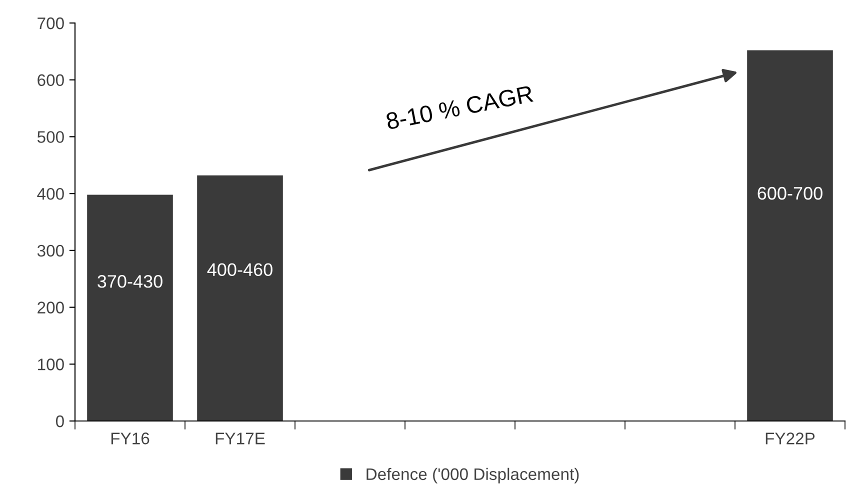 The image size is (847, 491). I want to click on data-label: 370-430, so click(130, 281).